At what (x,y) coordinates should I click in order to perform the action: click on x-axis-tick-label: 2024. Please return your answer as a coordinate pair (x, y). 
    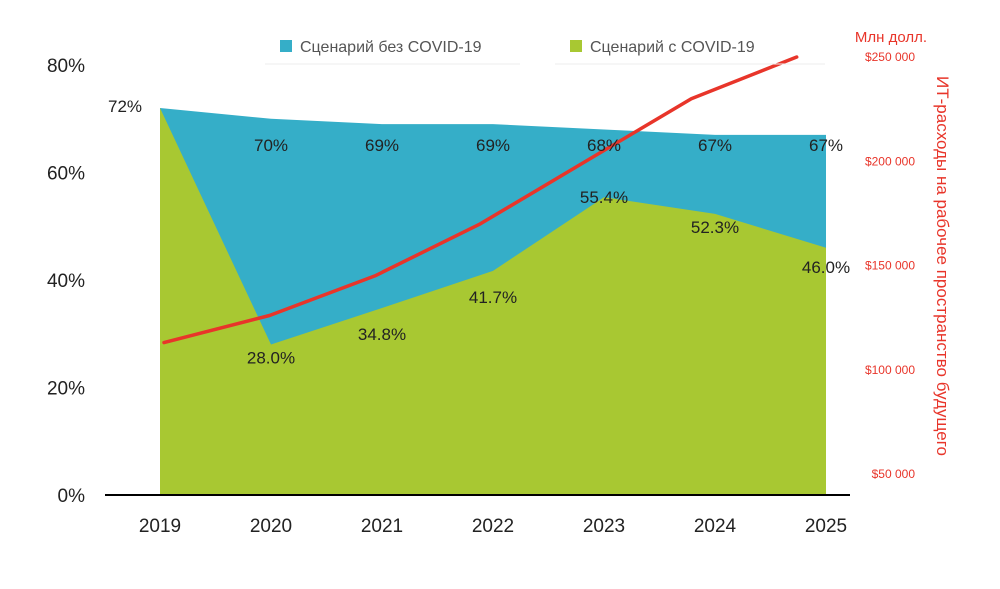
    Looking at the image, I should click on (715, 526).